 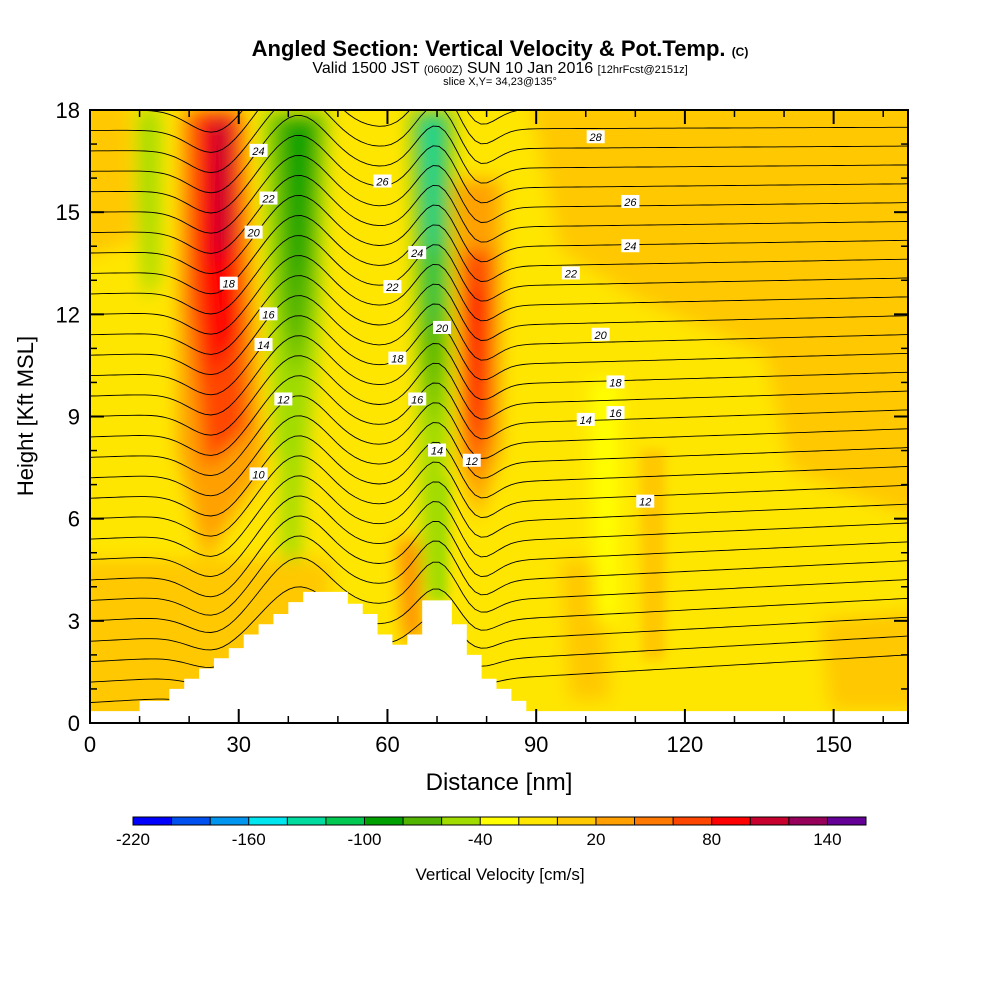 I want to click on colorbar-tick-label: 80, so click(x=711, y=839).